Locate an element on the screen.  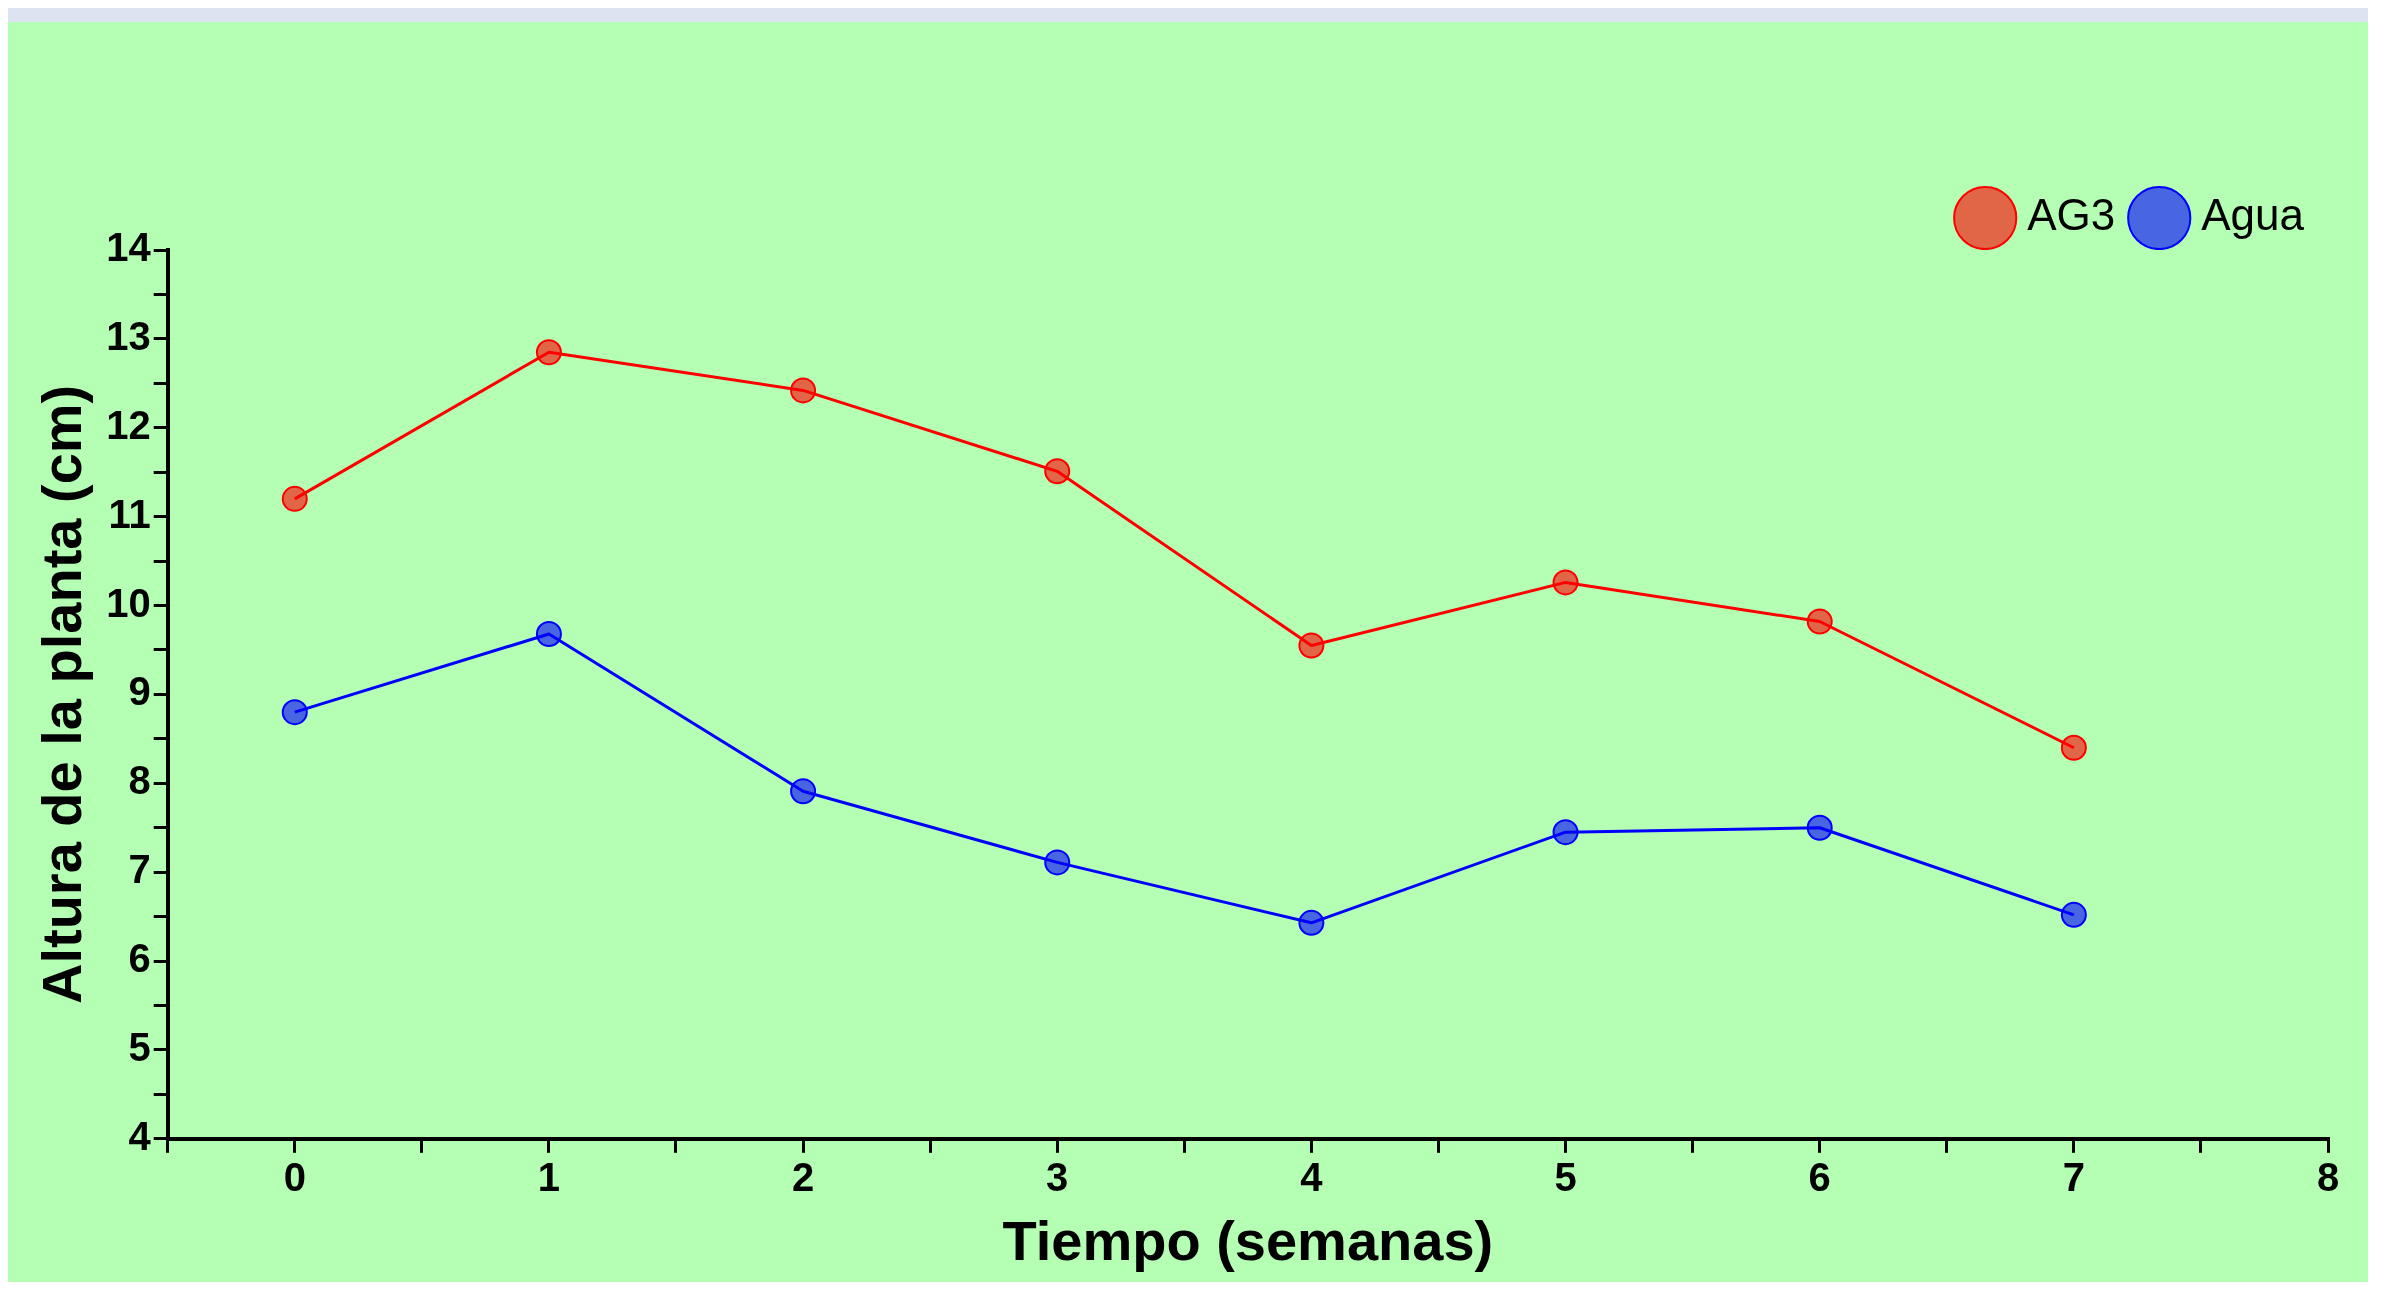
x-tick-label: 2 is located at coordinates (803, 1176).